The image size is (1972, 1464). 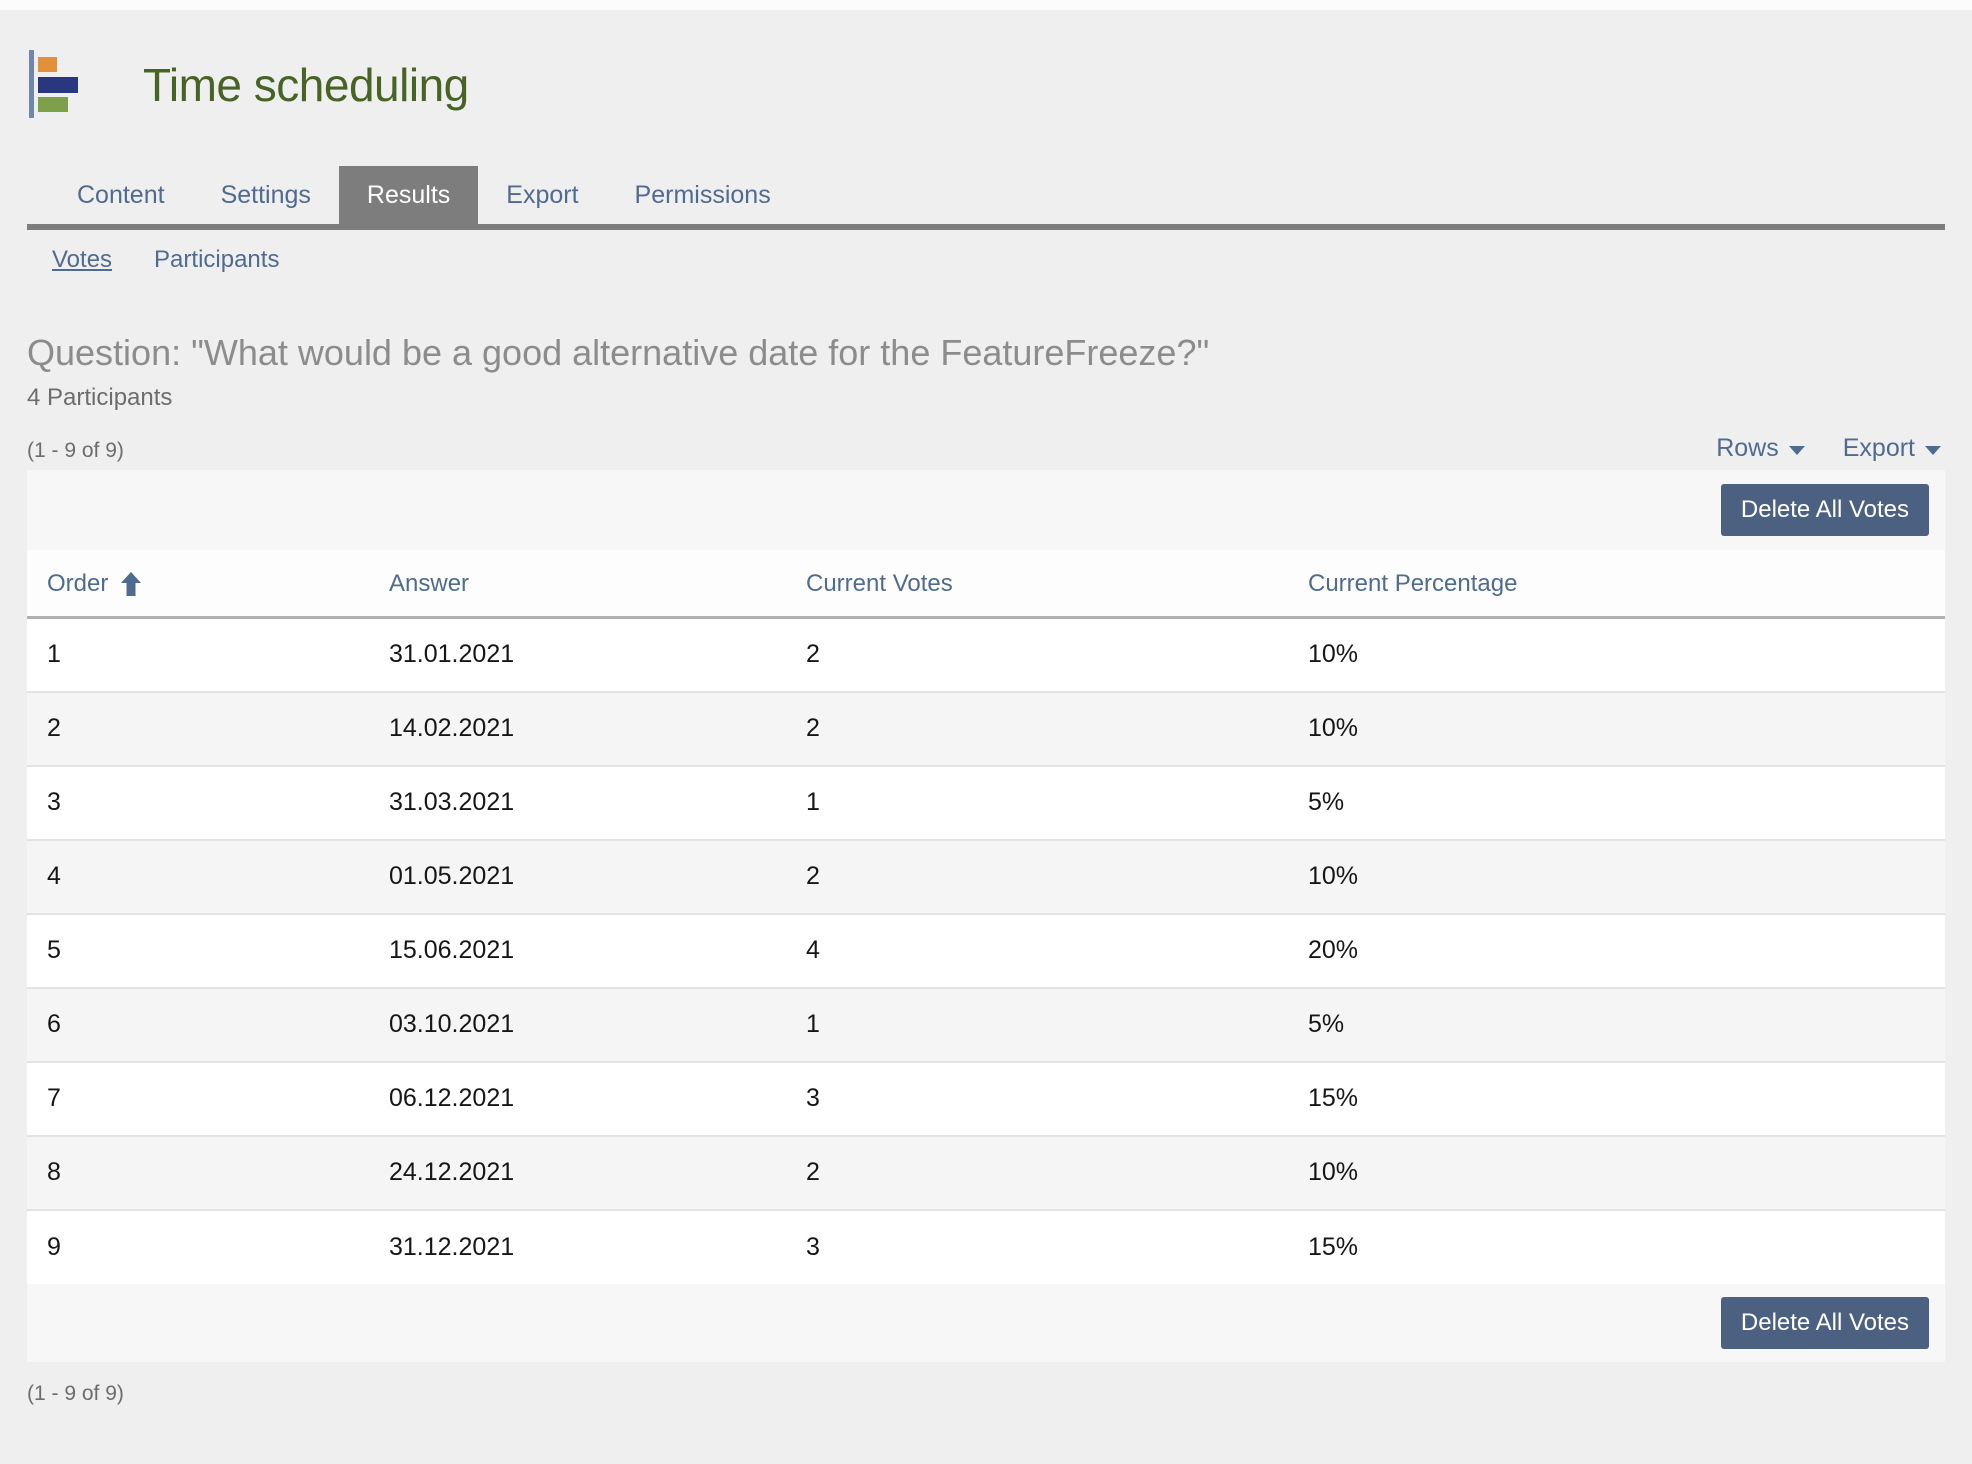 I want to click on table-row: 4 01.05.2021 2 10%, so click(x=986, y=876).